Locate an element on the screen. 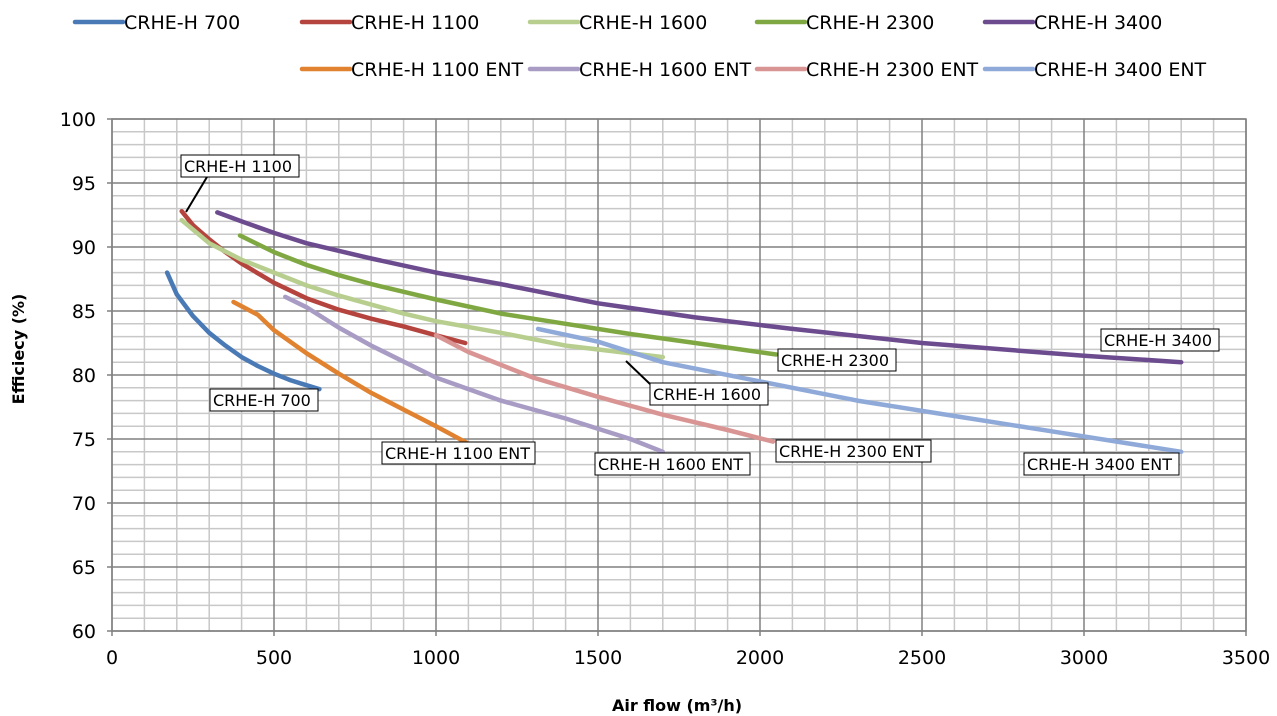 The image size is (1277, 716). legend-label: CRHE-H 1600 ENT is located at coordinates (665, 70).